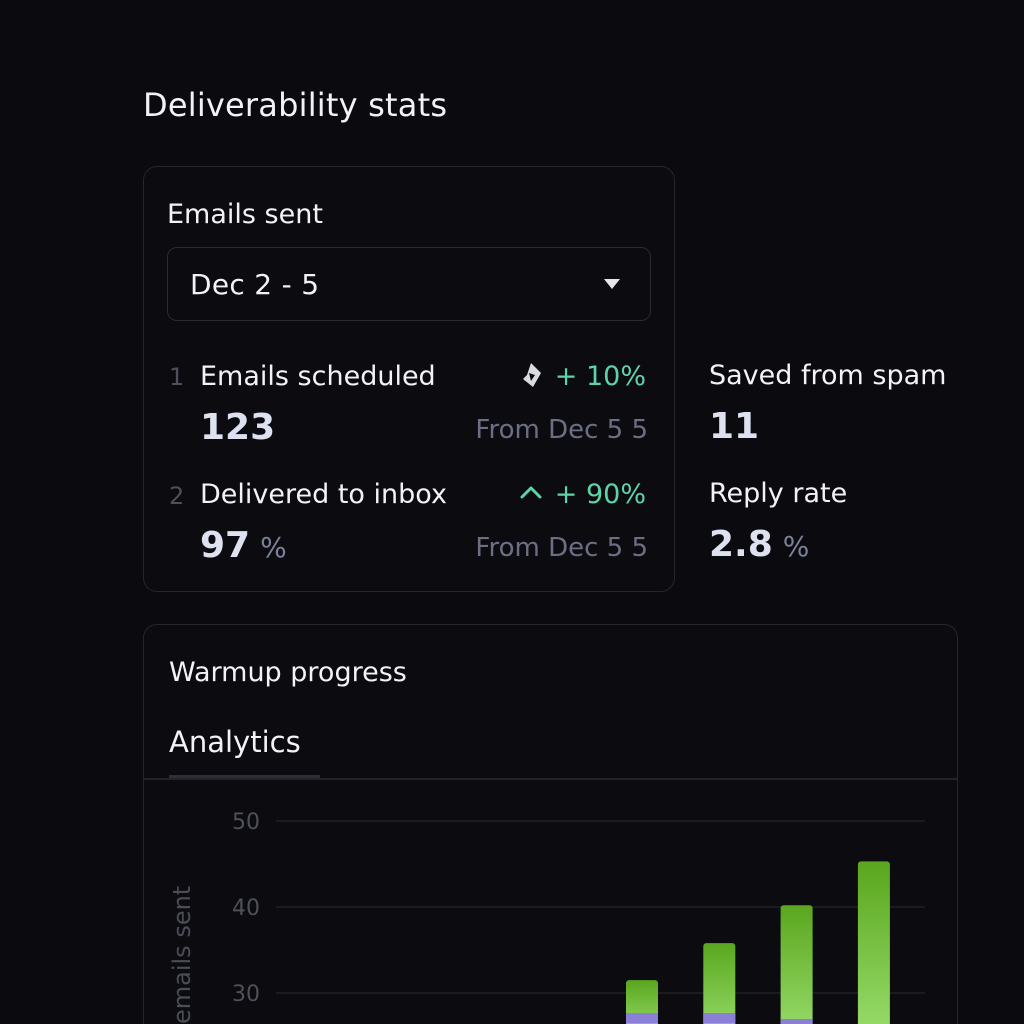 This screenshot has height=1024, width=1024. I want to click on stat-value-delivered-to-inbox: 97%, so click(243, 545).